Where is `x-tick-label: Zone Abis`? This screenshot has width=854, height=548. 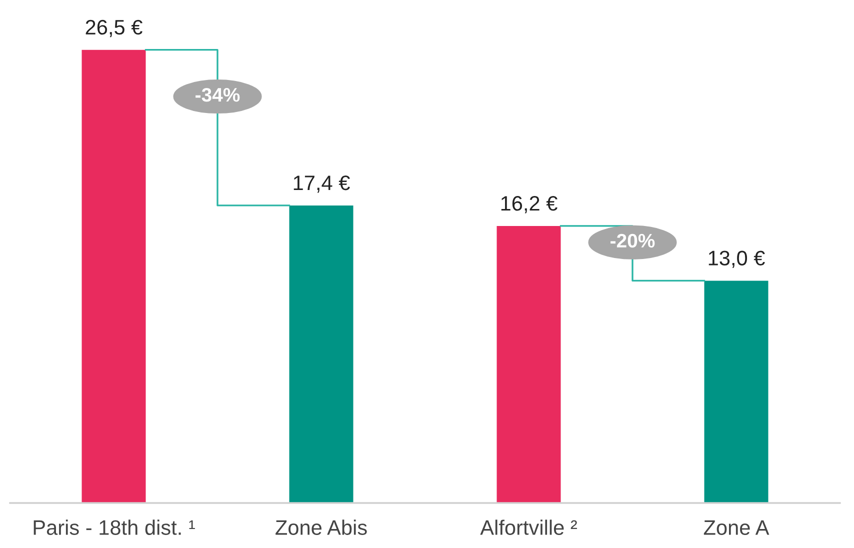 x-tick-label: Zone Abis is located at coordinates (321, 527).